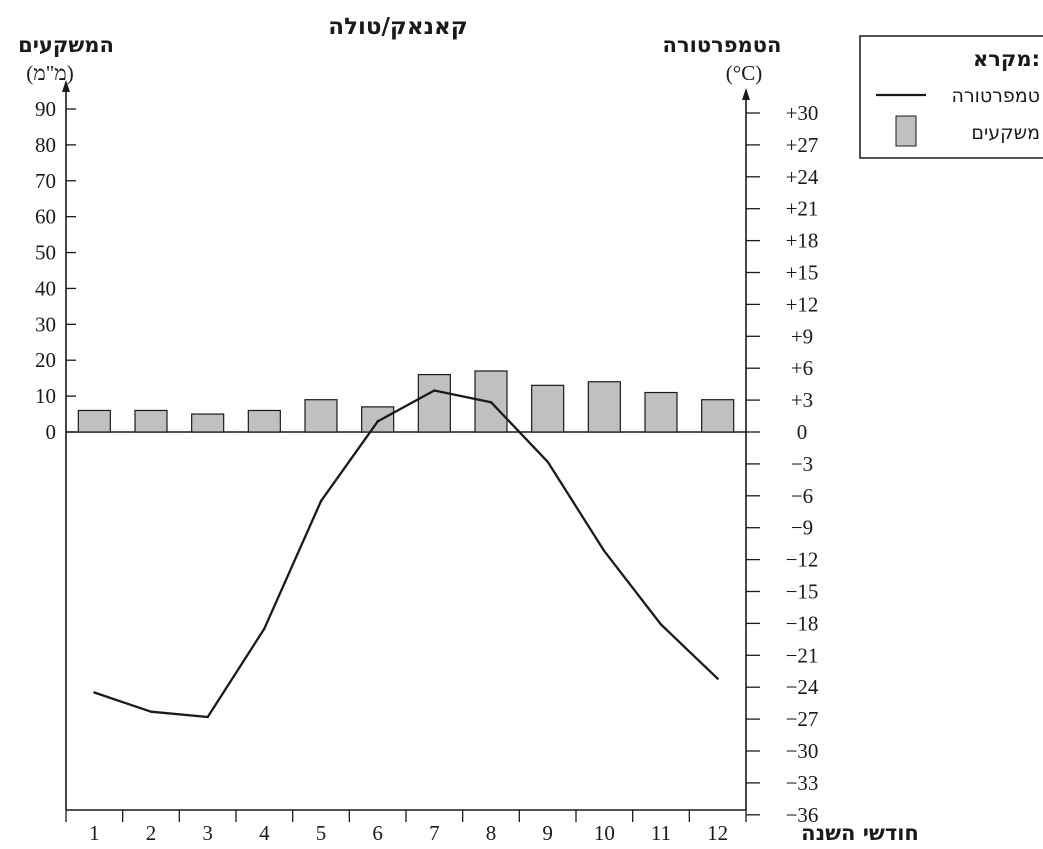 The height and width of the screenshot is (849, 1043). What do you see at coordinates (491, 833) in the screenshot?
I see `x-tick-label: 8` at bounding box center [491, 833].